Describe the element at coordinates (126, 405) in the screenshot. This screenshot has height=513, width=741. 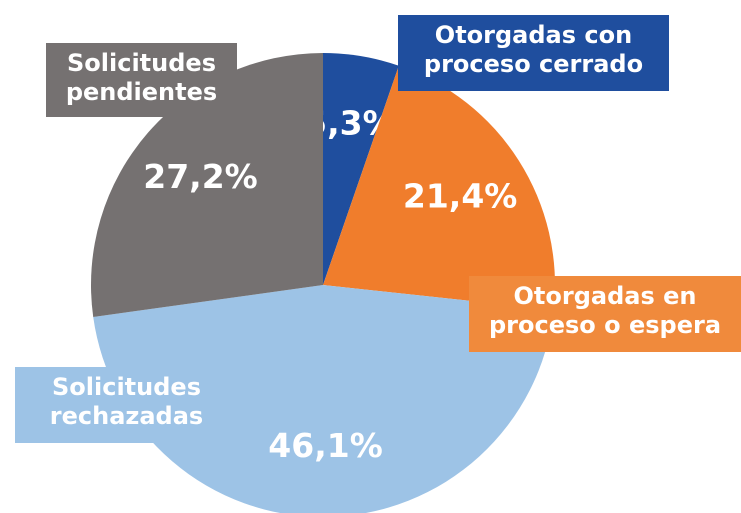
I see `category-label: Solicitudes rechazadas` at that location.